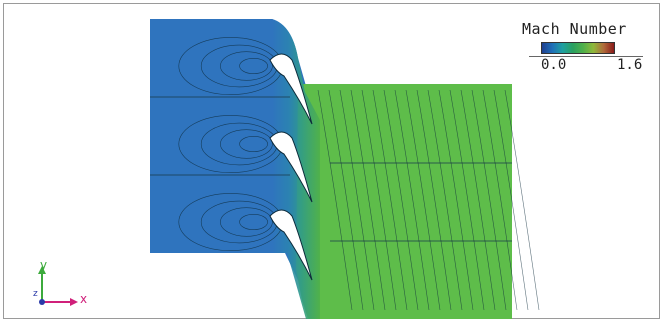 The height and width of the screenshot is (323, 665). I want to click on turbine-blades, so click(291, 167).